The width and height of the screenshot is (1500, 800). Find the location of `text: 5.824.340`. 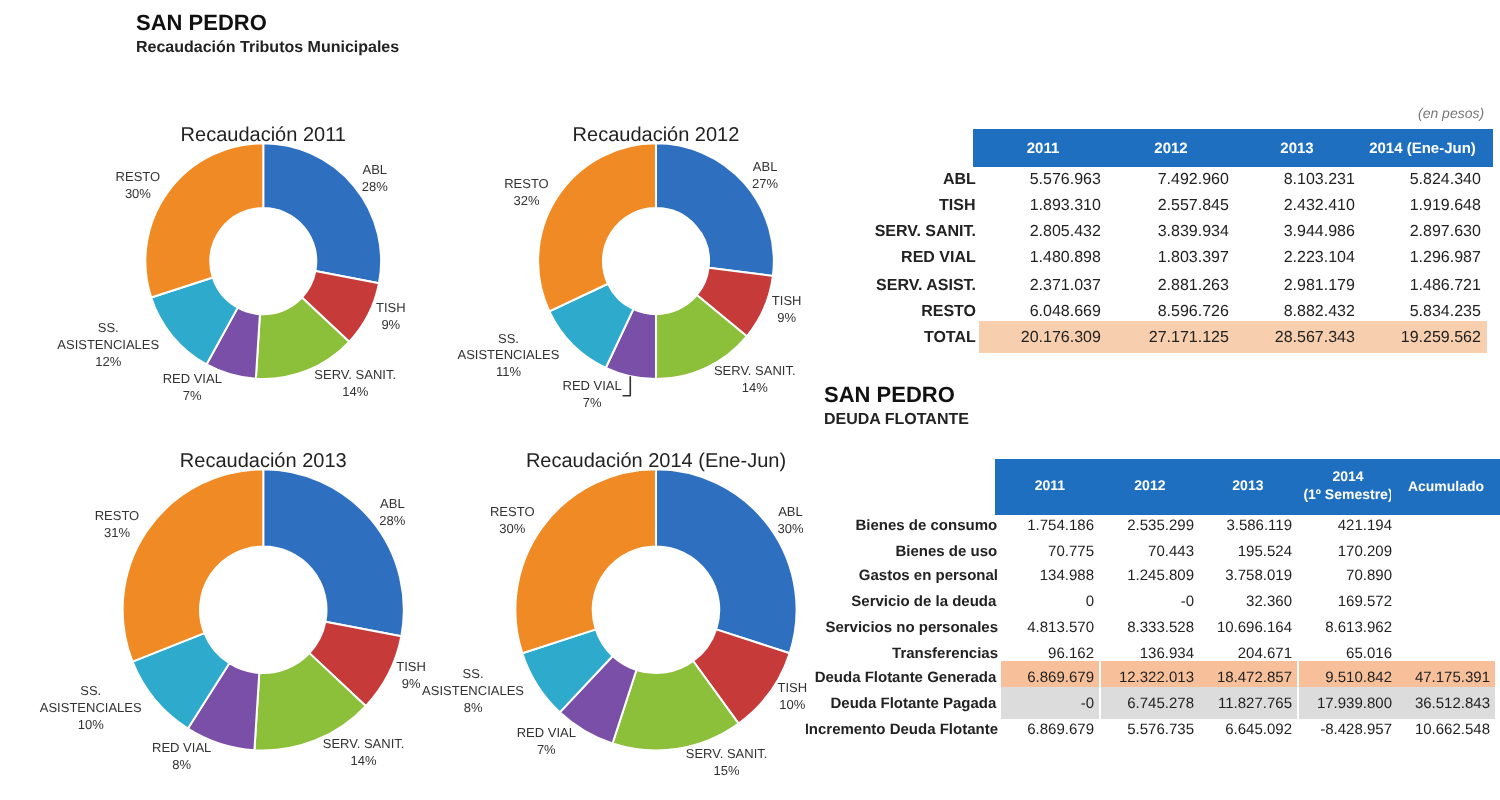

text: 5.824.340 is located at coordinates (1445, 179).